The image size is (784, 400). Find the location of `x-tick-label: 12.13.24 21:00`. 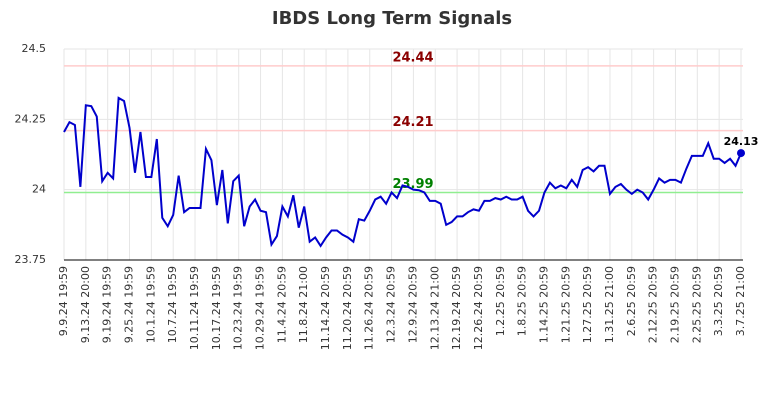

x-tick-label: 12.13.24 21:00 is located at coordinates (434, 308).